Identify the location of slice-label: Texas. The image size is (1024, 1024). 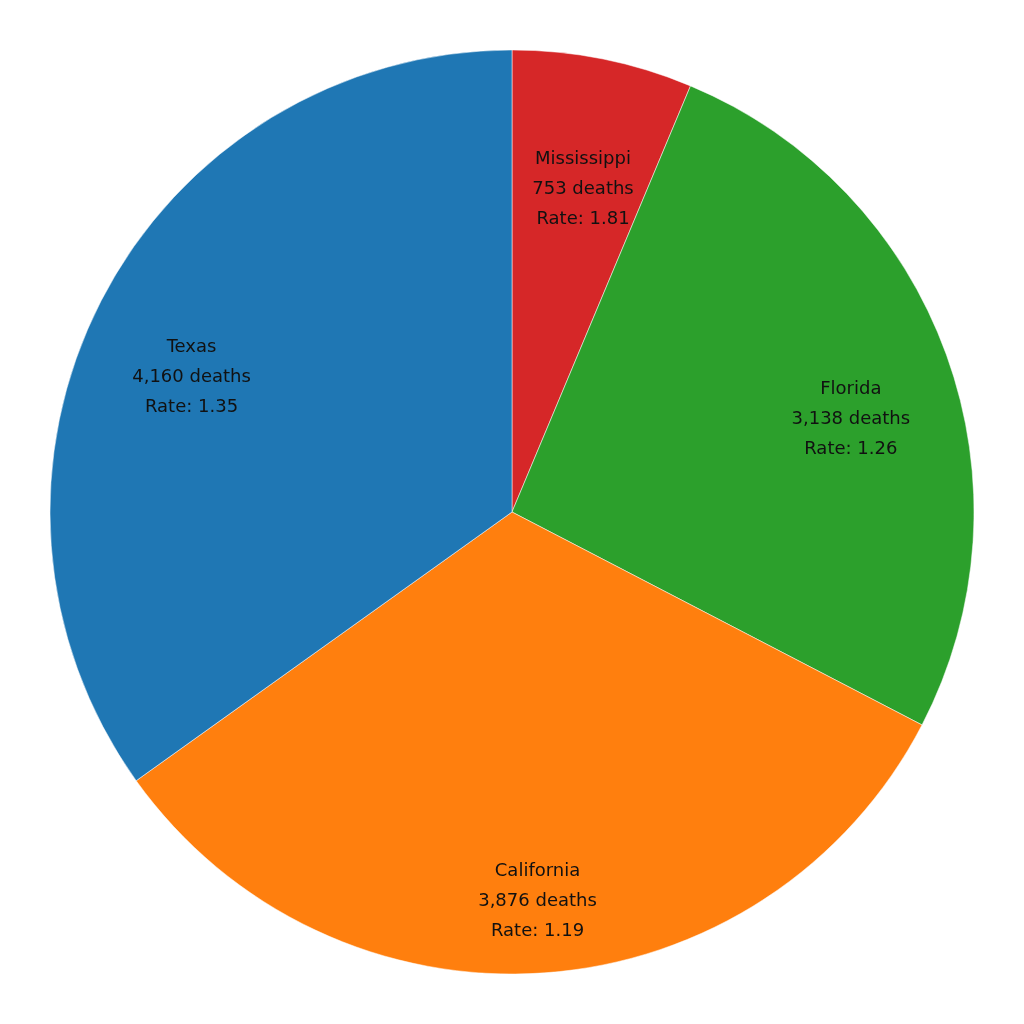
(191, 346).